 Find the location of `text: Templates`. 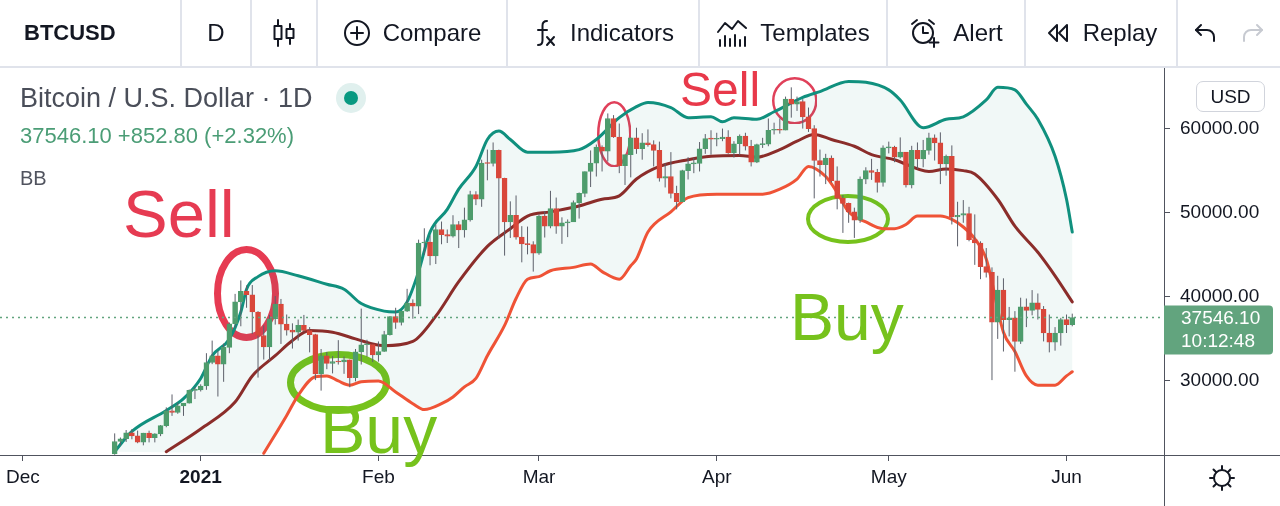

text: Templates is located at coordinates (815, 33).